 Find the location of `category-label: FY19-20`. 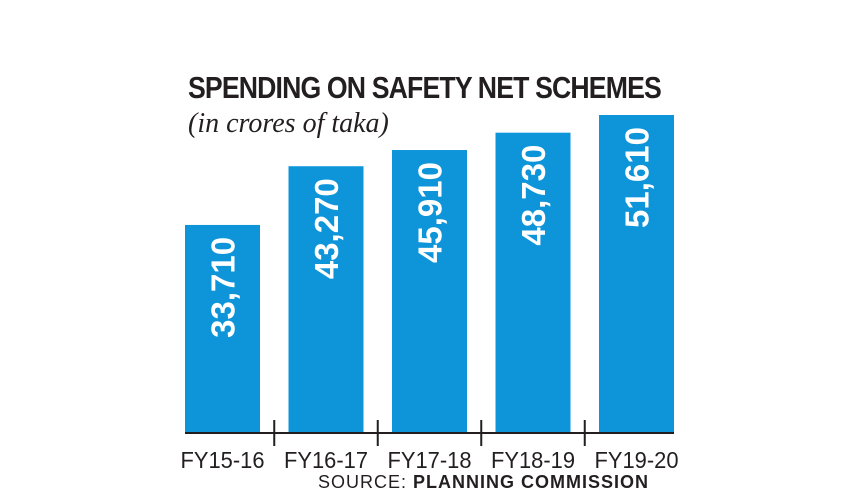

category-label: FY19-20 is located at coordinates (637, 460).